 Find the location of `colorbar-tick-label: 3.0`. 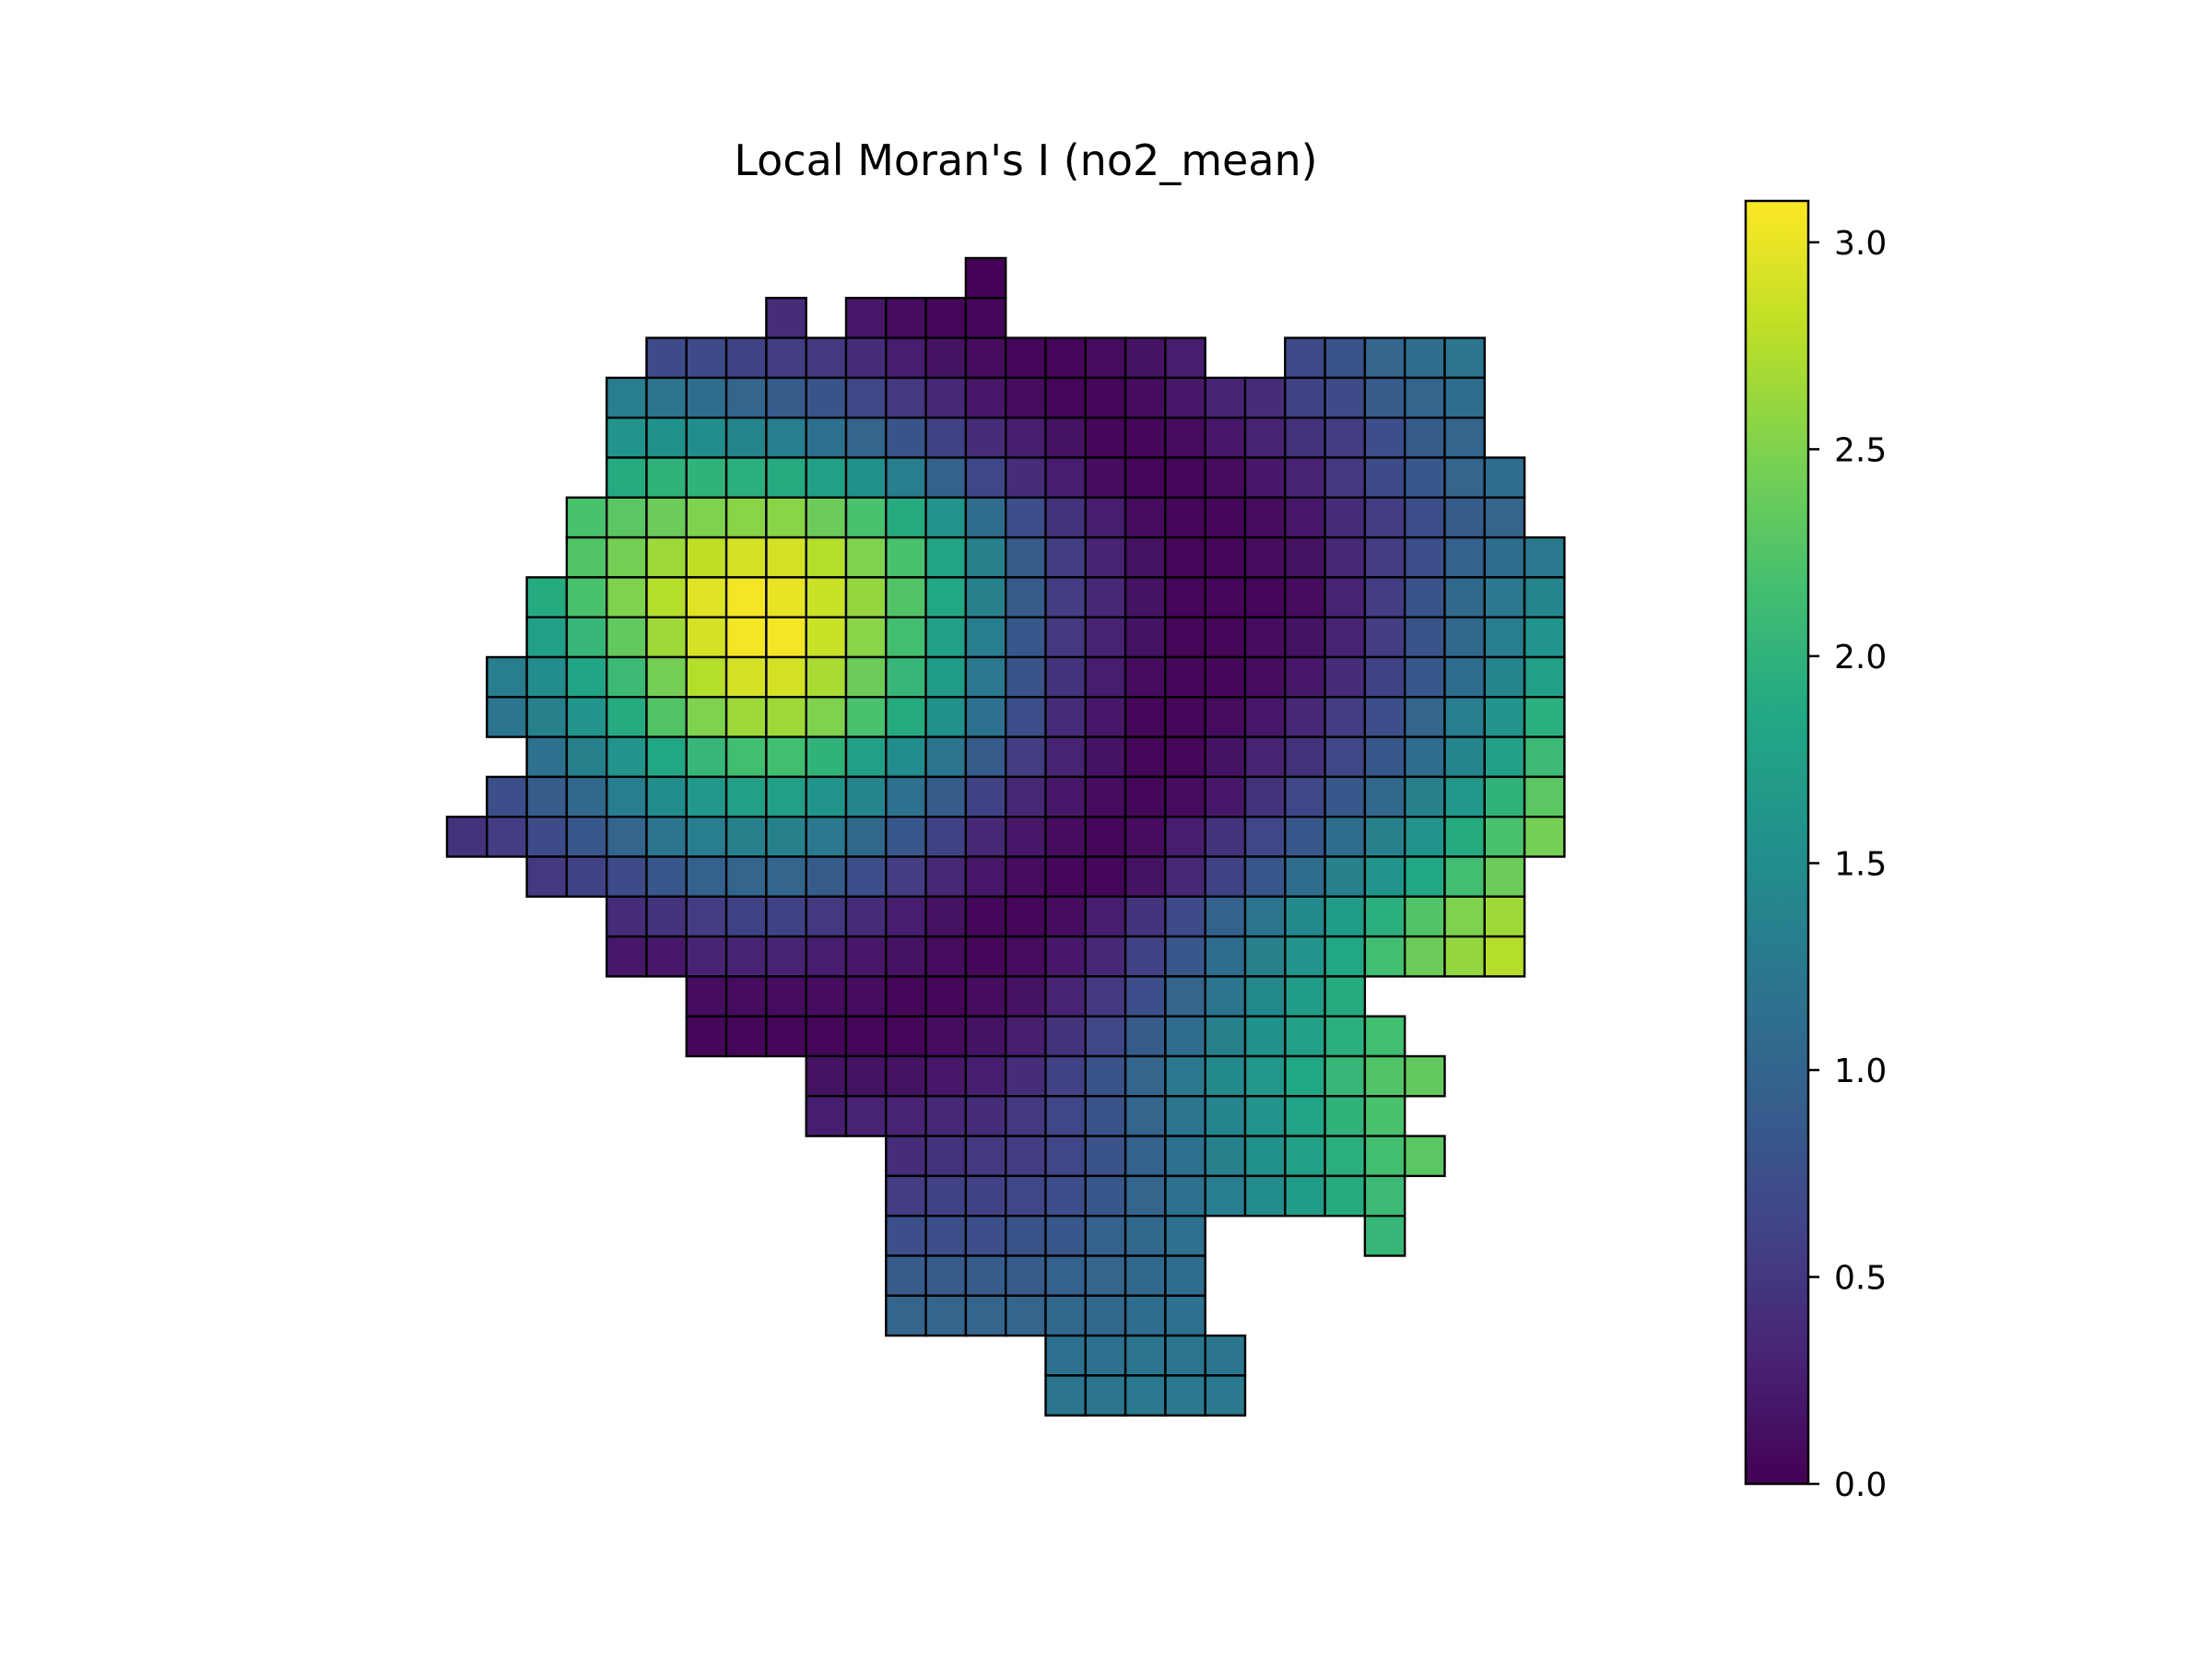

colorbar-tick-label: 3.0 is located at coordinates (1860, 244).